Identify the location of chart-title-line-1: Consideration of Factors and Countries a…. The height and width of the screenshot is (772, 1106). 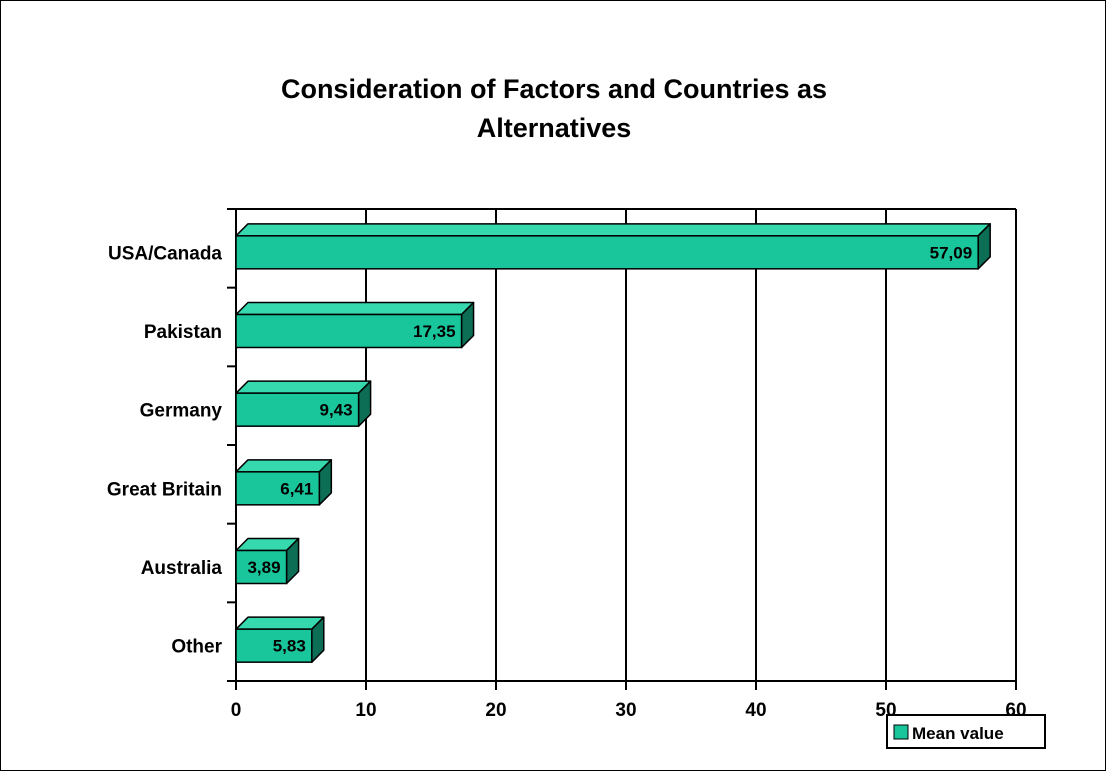
(554, 89).